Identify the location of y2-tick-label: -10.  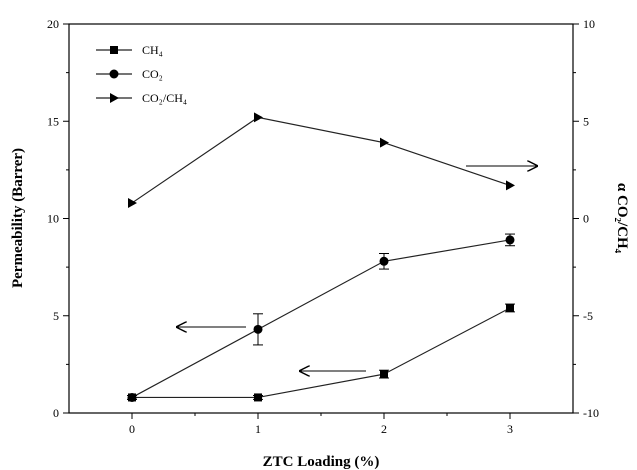
(591, 413).